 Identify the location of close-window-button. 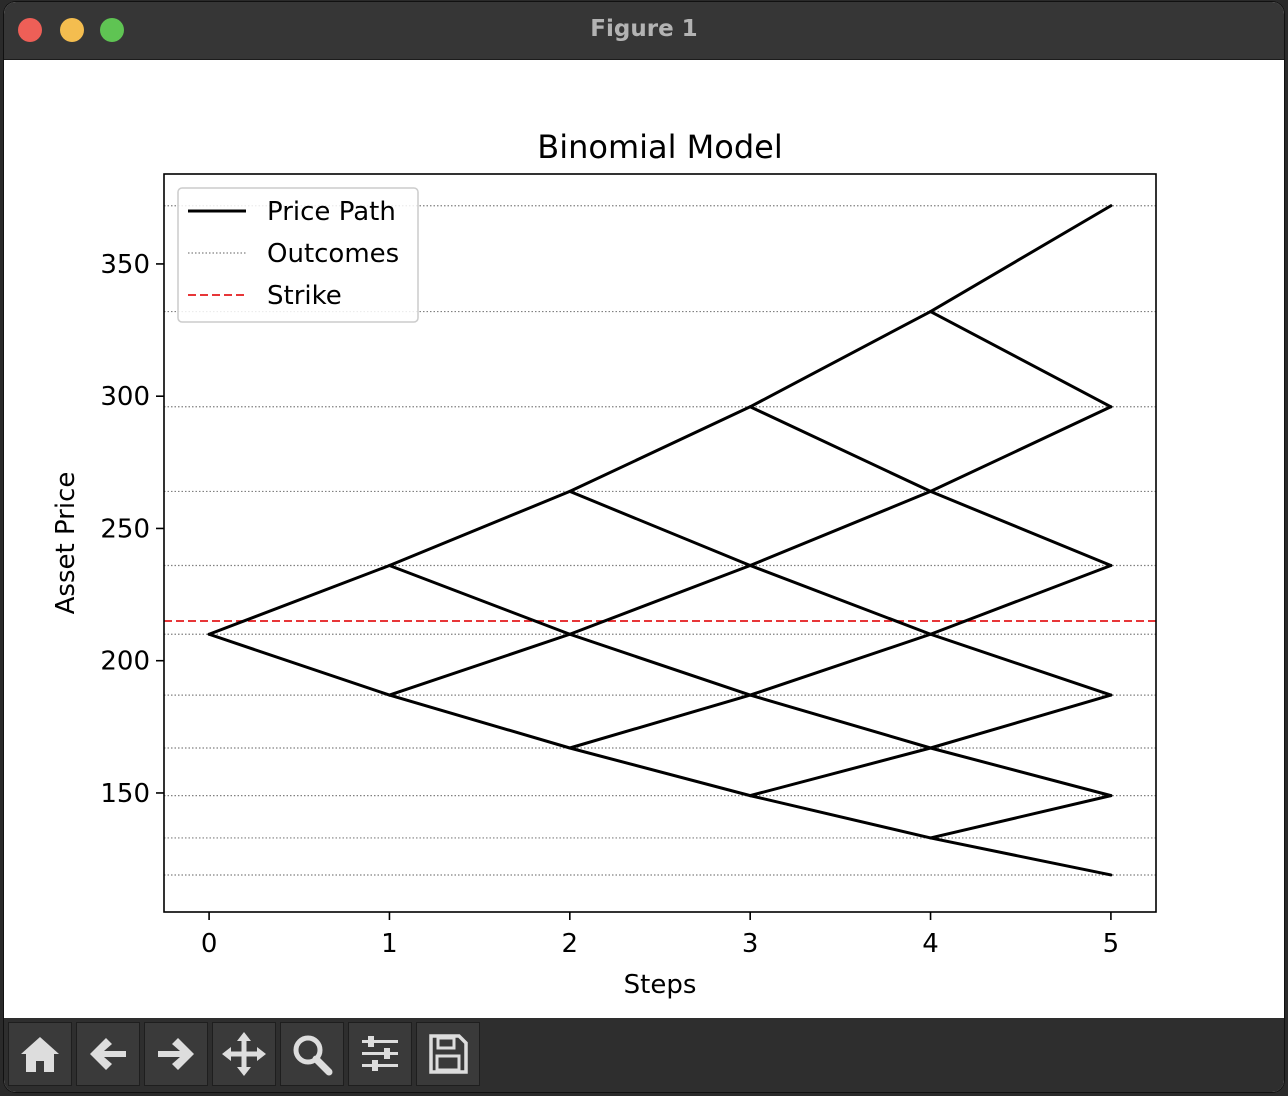
(30, 30).